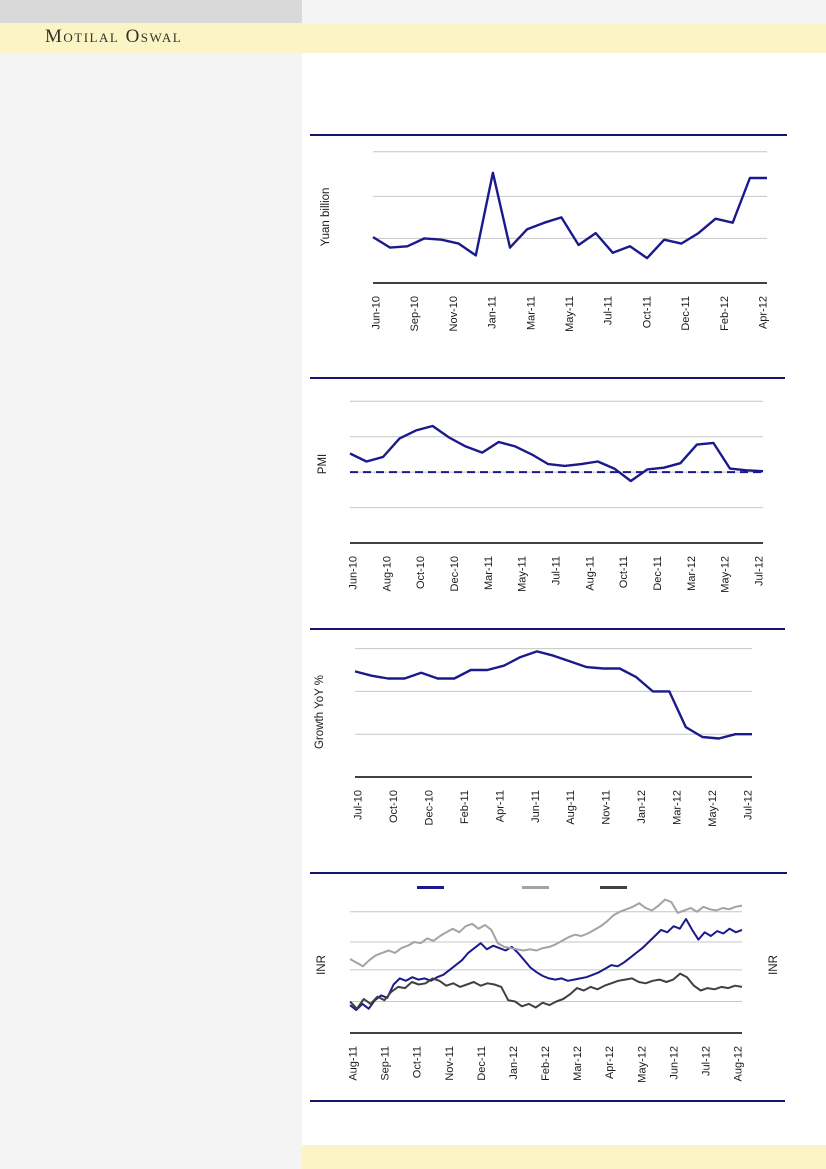 The width and height of the screenshot is (826, 1169). Describe the element at coordinates (151, 11) in the screenshot. I see `top-left-bar` at that location.